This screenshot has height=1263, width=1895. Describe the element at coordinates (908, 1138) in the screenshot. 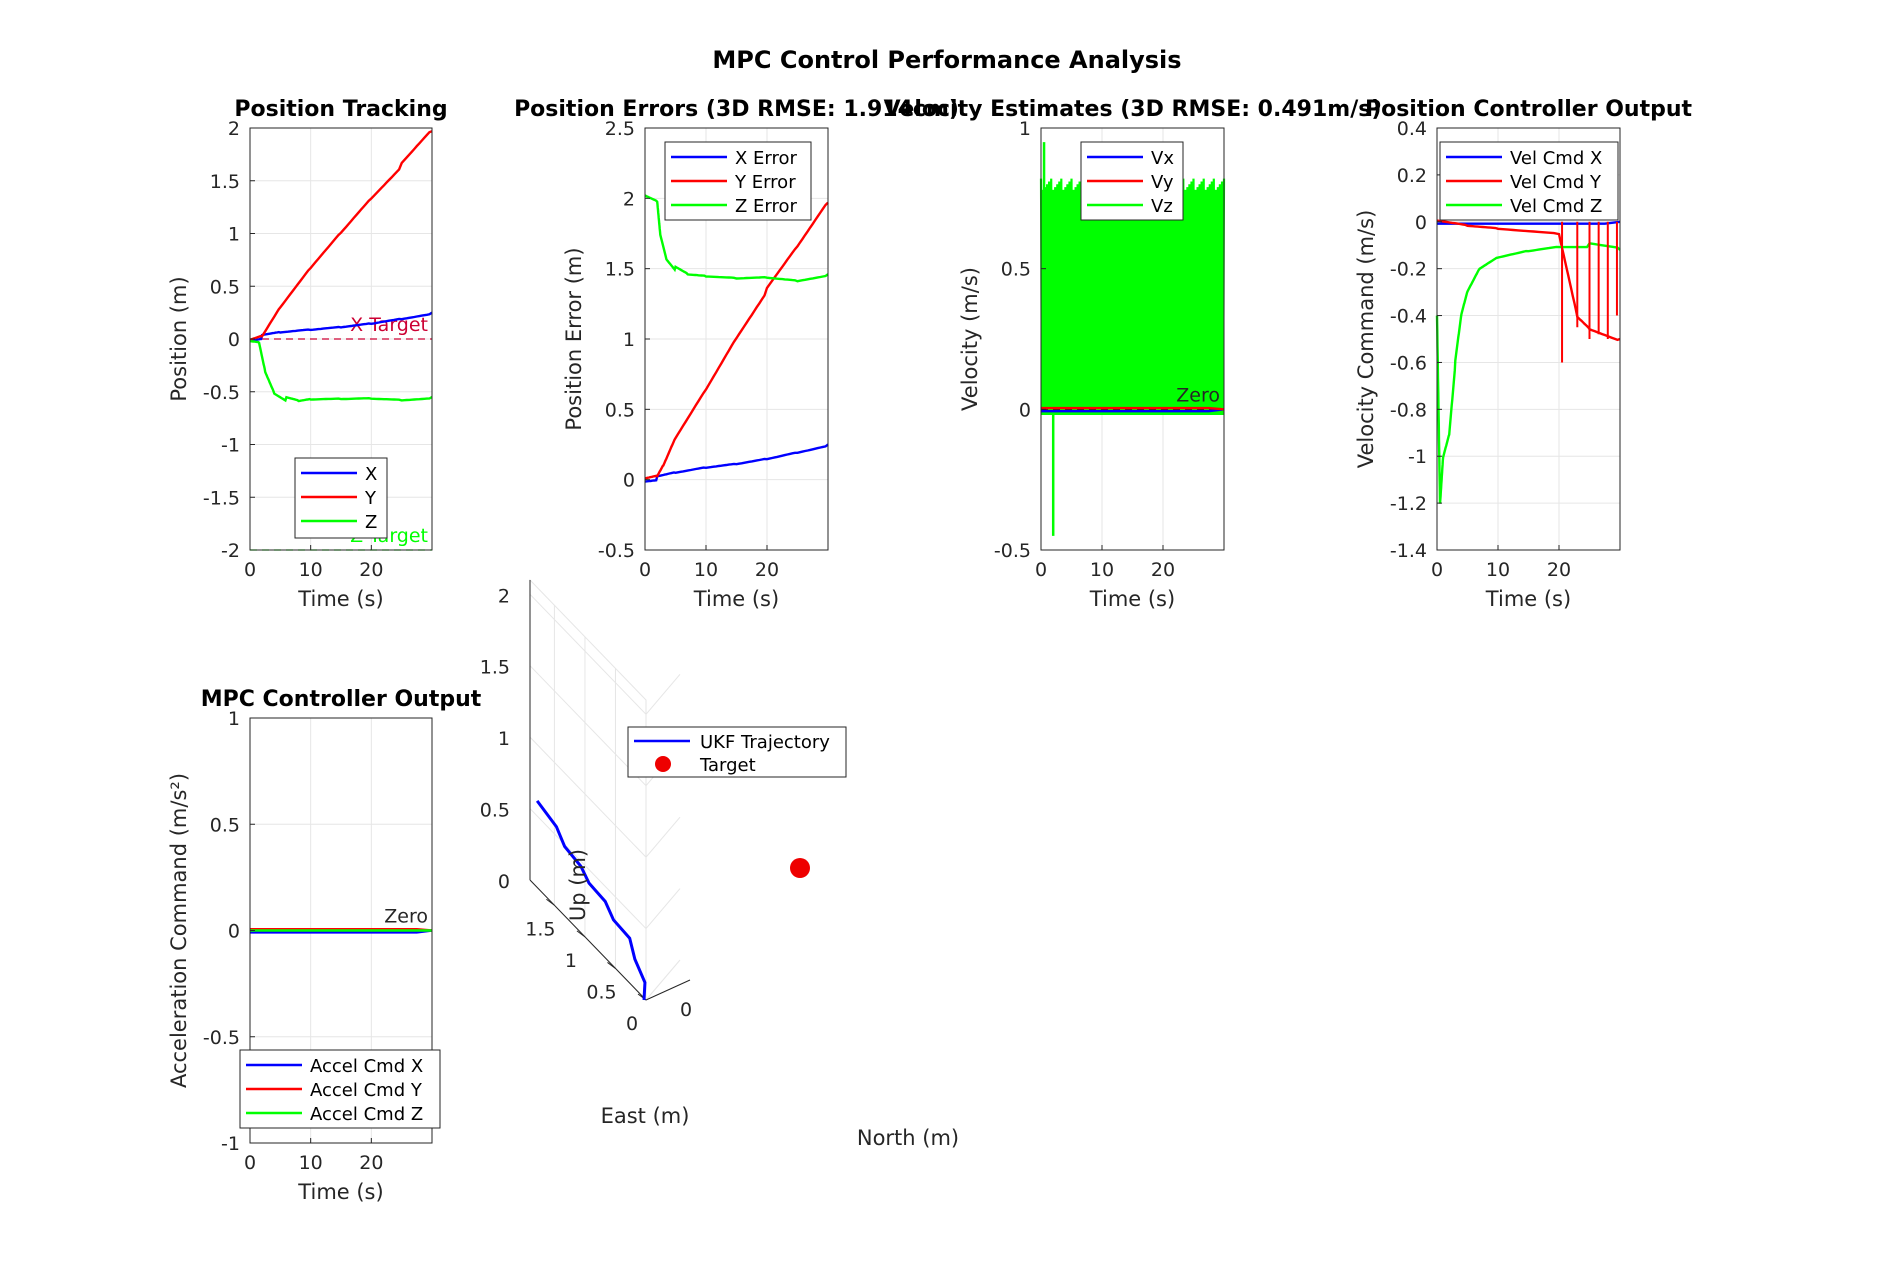

I see `north-axis-label: North (m)` at that location.